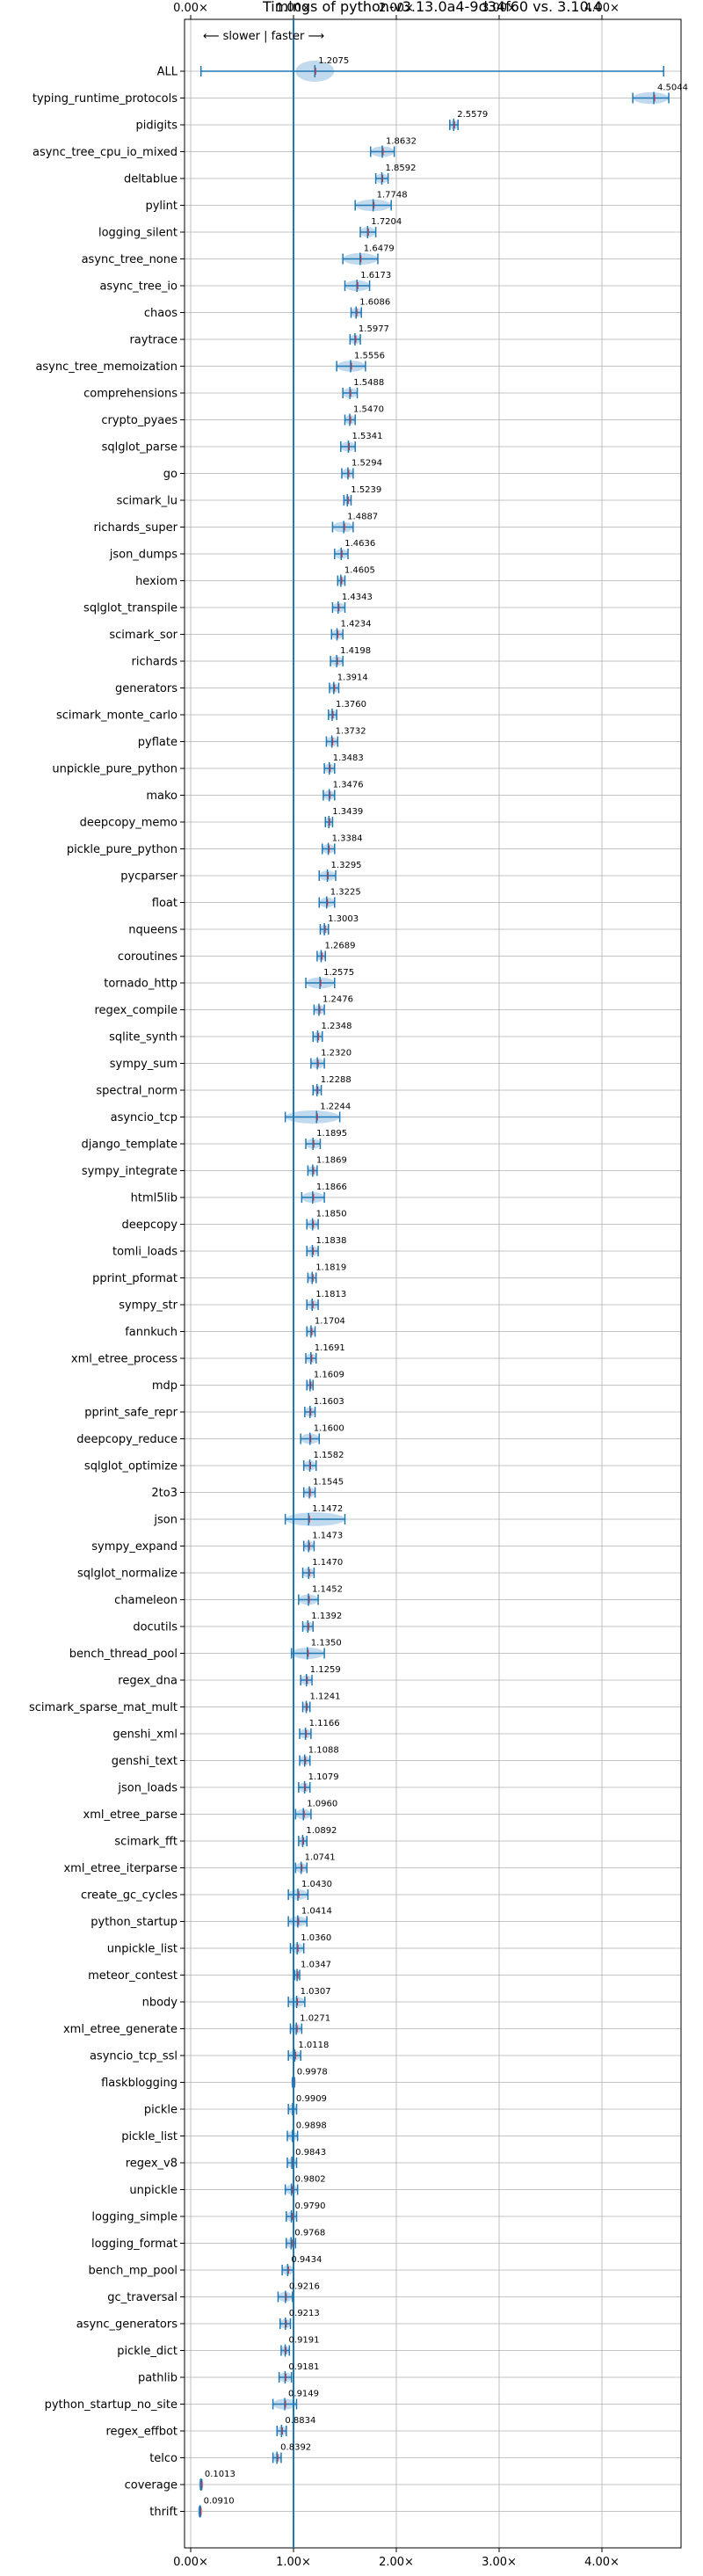  Describe the element at coordinates (129, 823) in the screenshot. I see `benchmark-label: deepcopy_memo` at that location.